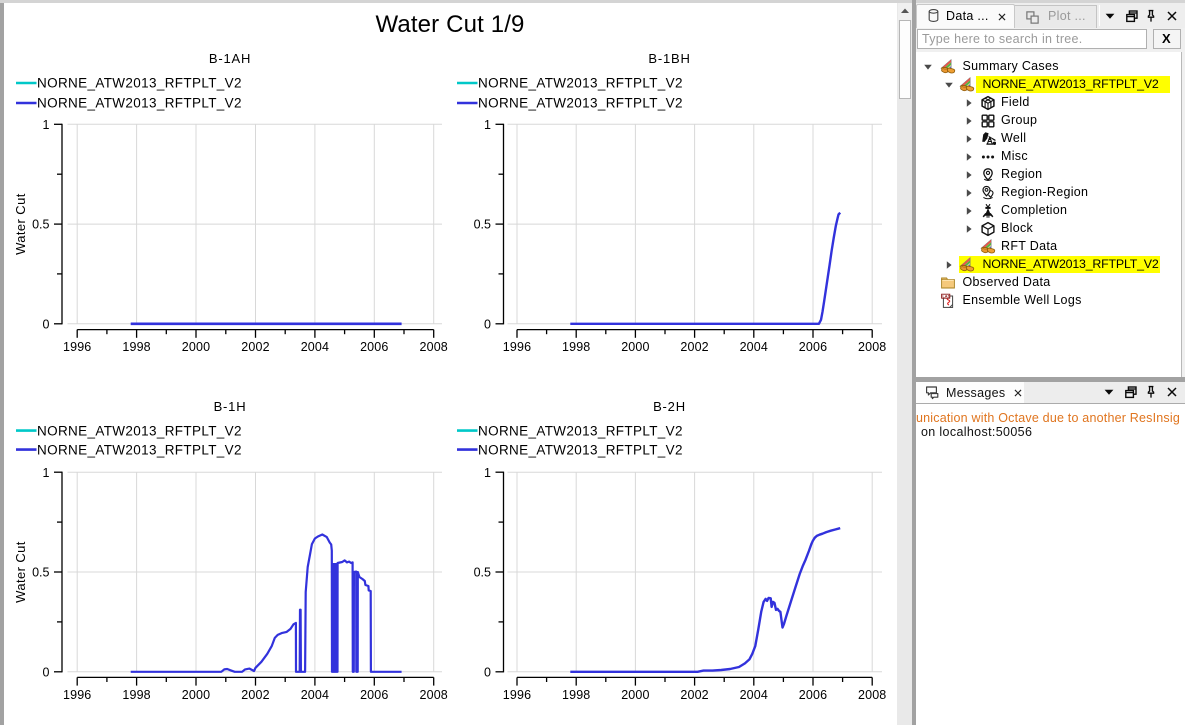  I want to click on svg-text: B-2H, so click(669, 406).